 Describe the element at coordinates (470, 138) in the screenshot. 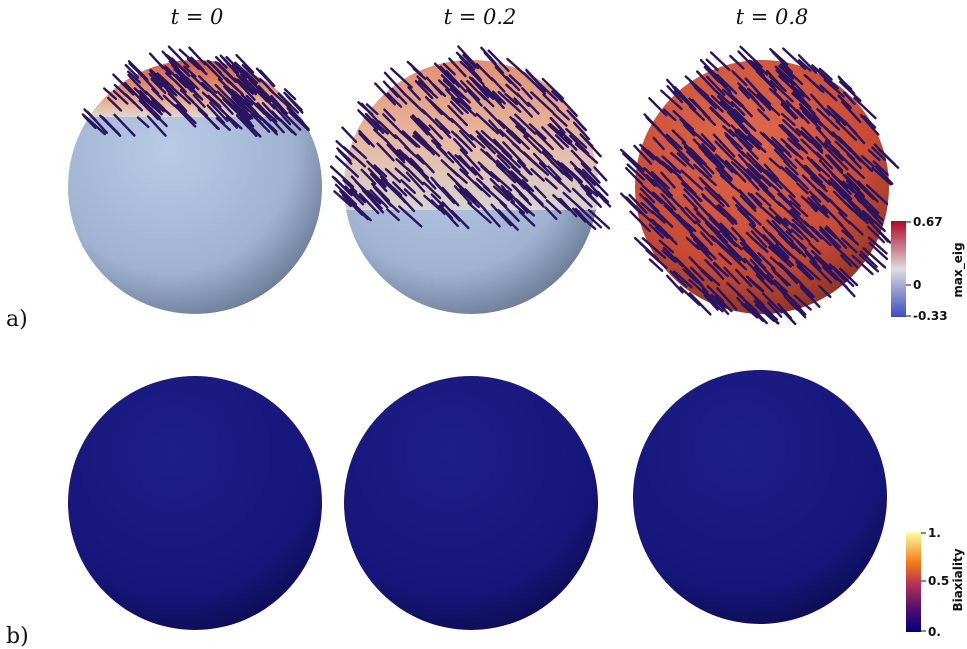

I see `director-field-t02` at that location.